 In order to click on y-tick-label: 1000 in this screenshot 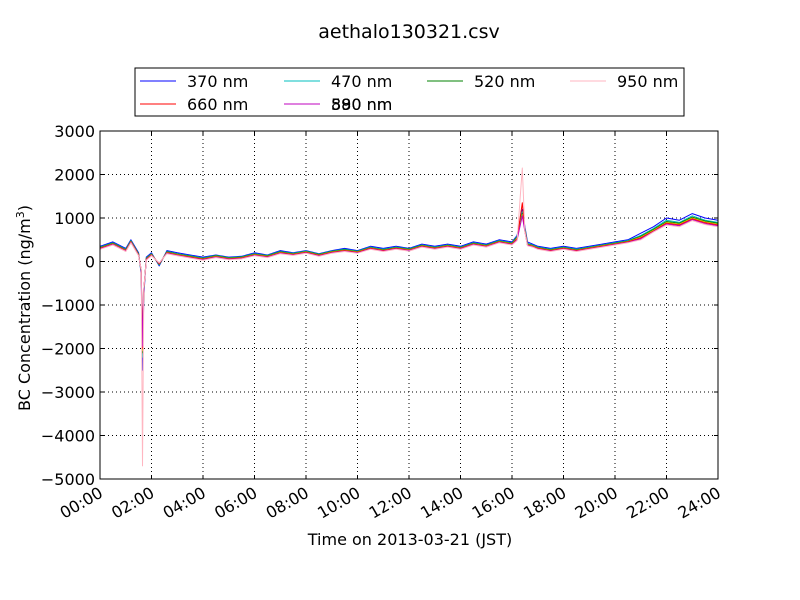, I will do `click(74, 218)`.